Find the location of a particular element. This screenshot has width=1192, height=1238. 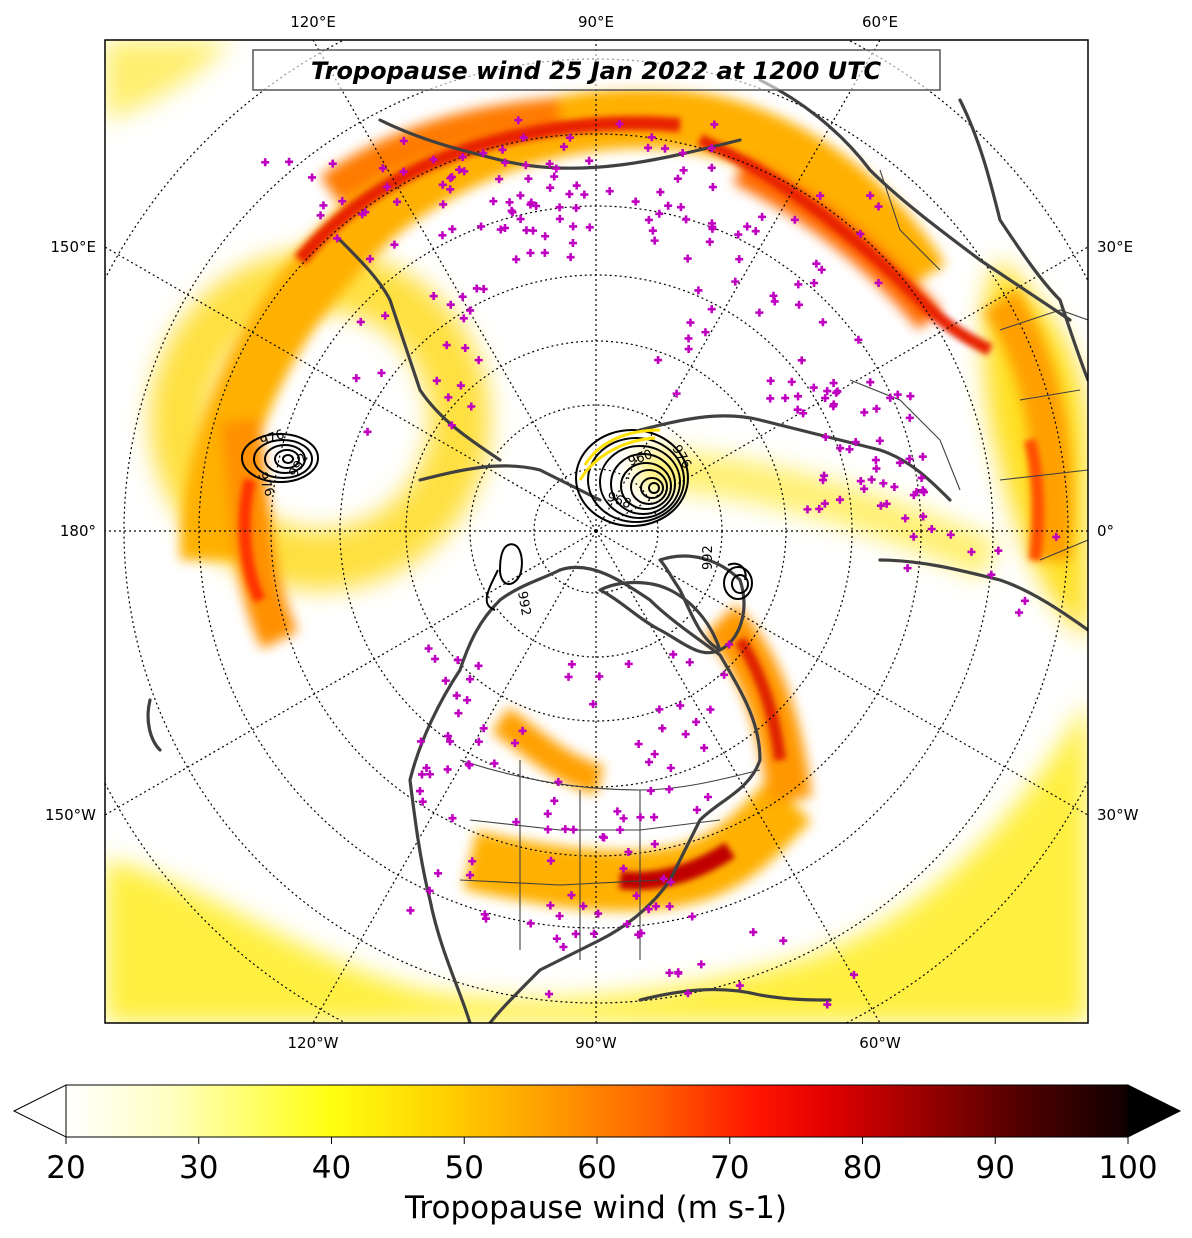

colorbar-tick-label: 100 is located at coordinates (1127, 1168).